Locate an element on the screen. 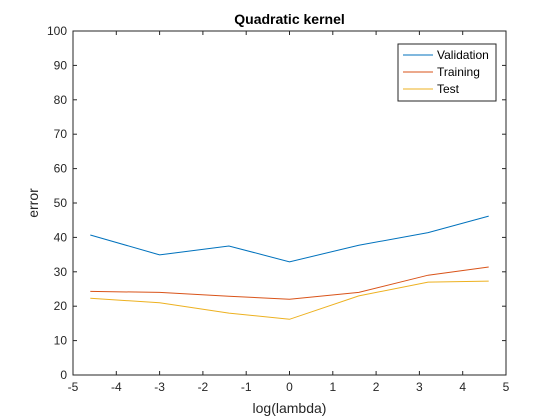 The image size is (560, 420). legend-label-validation: Validation is located at coordinates (463, 55).